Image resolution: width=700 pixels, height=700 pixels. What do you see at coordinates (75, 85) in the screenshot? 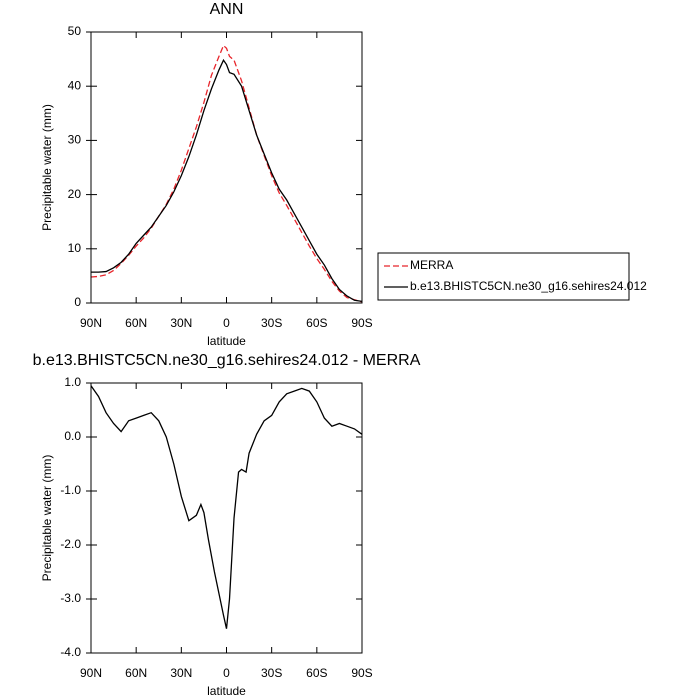
I see `y-tick-label: 40` at bounding box center [75, 85].